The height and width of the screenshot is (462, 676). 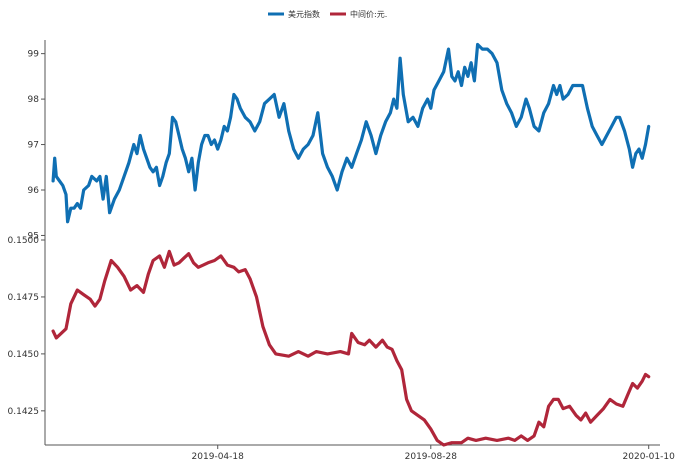 I want to click on y-tick-label: 98, so click(x=34, y=100).